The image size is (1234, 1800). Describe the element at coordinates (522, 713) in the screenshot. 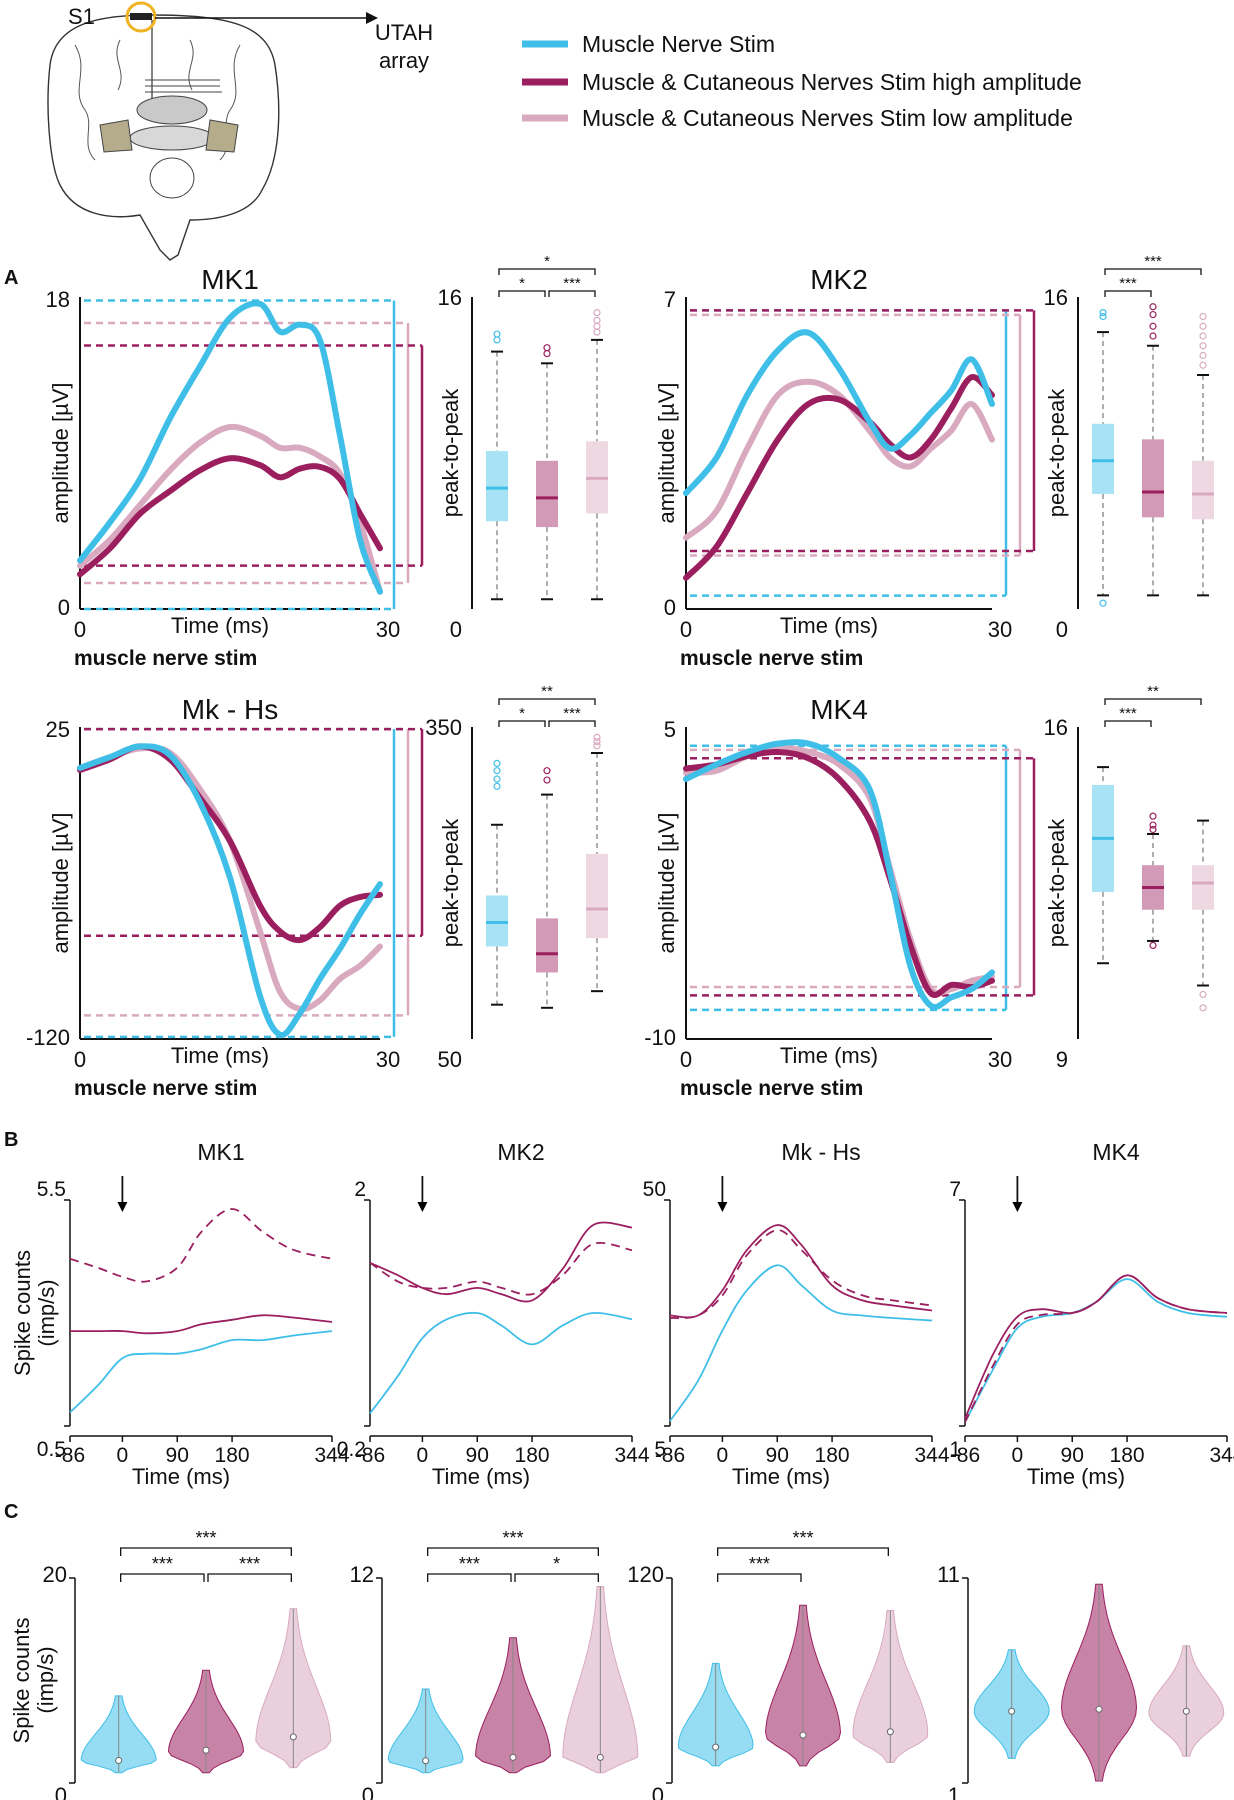

I see `significance-label: *` at that location.